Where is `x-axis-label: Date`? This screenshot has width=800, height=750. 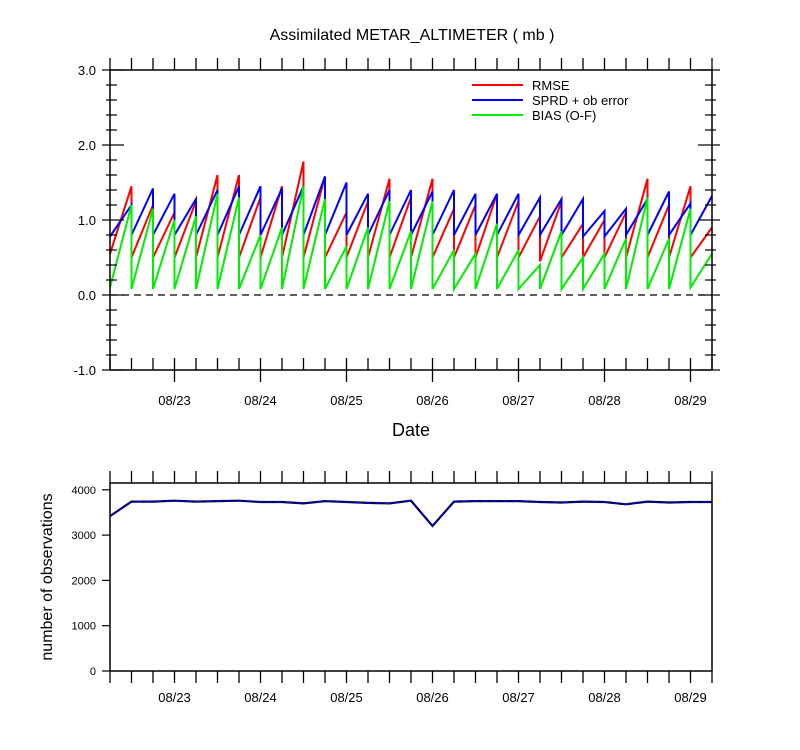
x-axis-label: Date is located at coordinates (411, 430).